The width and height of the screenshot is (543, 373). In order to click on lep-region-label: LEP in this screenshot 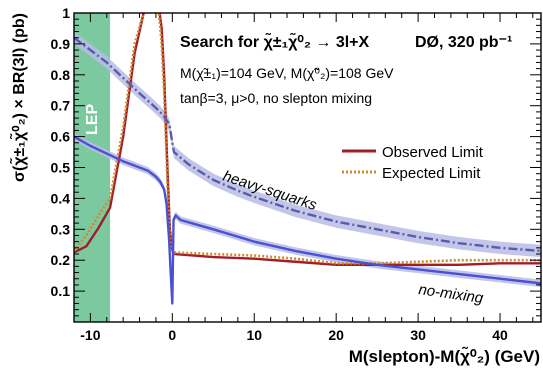, I will do `click(92, 119)`.